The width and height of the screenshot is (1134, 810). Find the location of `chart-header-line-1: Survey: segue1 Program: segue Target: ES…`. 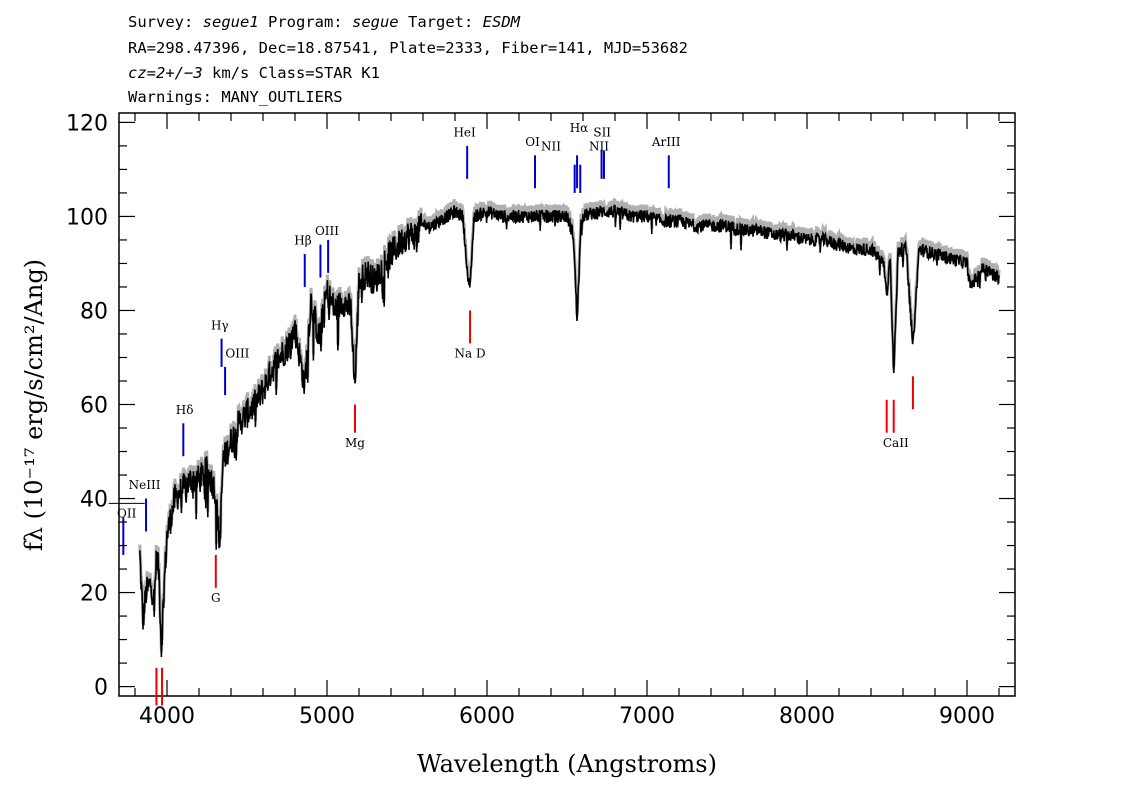

chart-header-line-1: Survey: segue1 Program: segue Target: ES… is located at coordinates (324, 22).